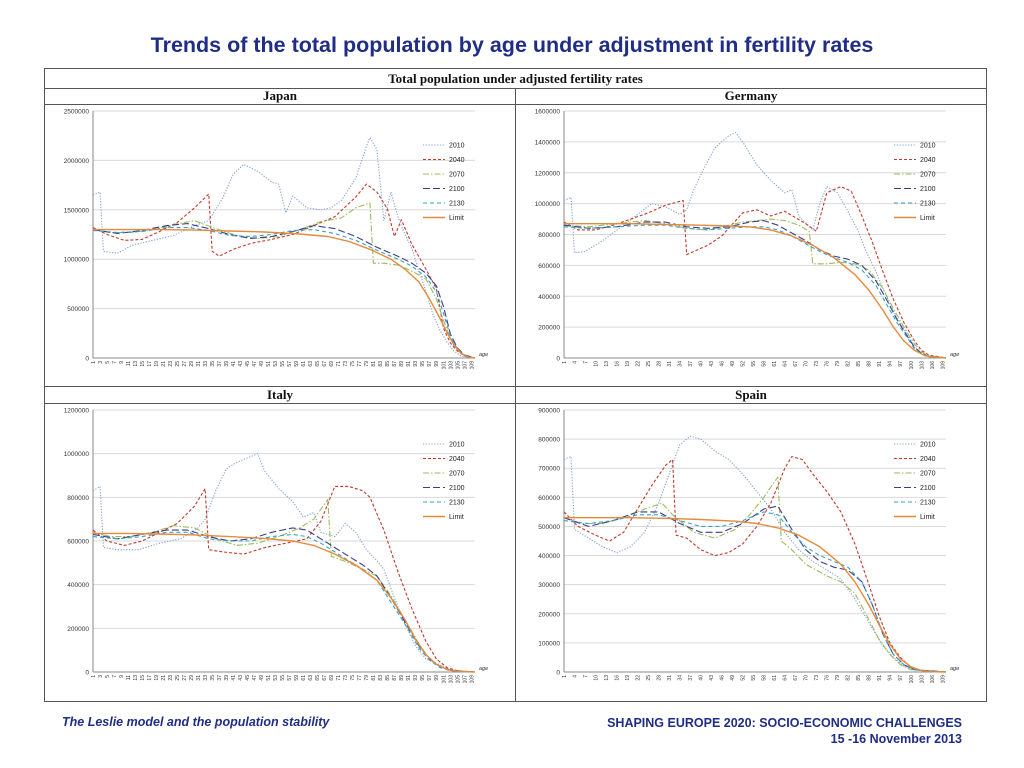  What do you see at coordinates (206, 364) in the screenshot?
I see `x-tick-label: 33` at bounding box center [206, 364].